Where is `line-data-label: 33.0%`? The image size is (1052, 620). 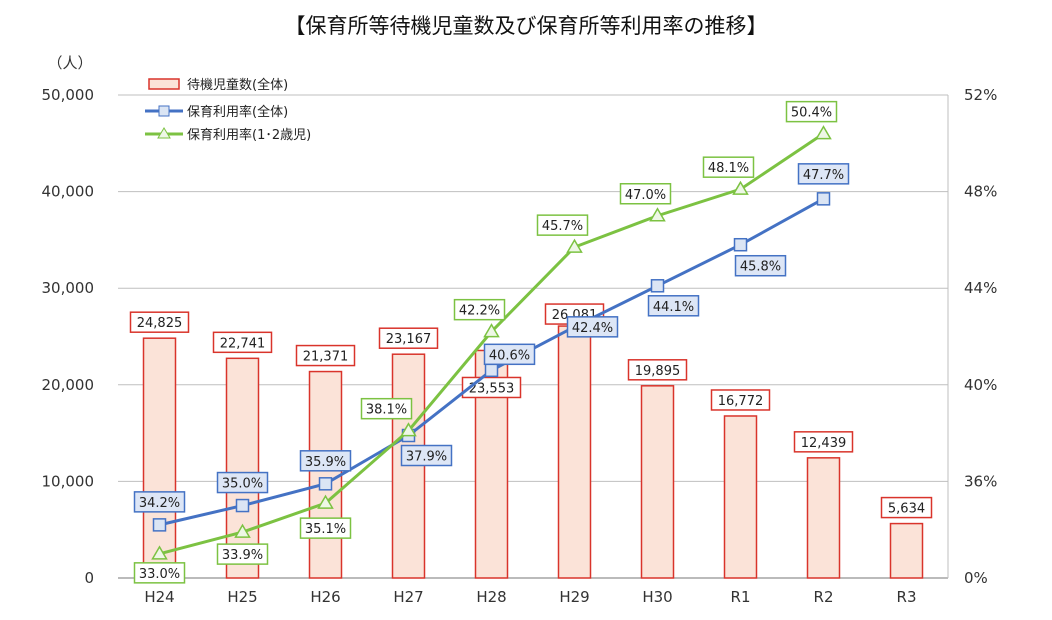
line-data-label: 33.0% is located at coordinates (159, 573).